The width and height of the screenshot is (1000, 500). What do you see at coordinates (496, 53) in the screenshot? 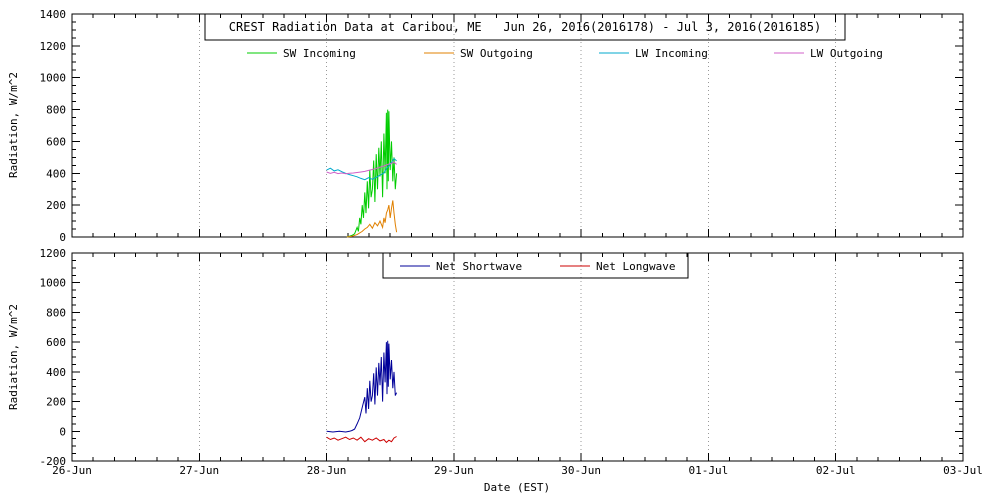
I see `legend-label-sw-outgoing: SW Outgoing` at bounding box center [496, 53].